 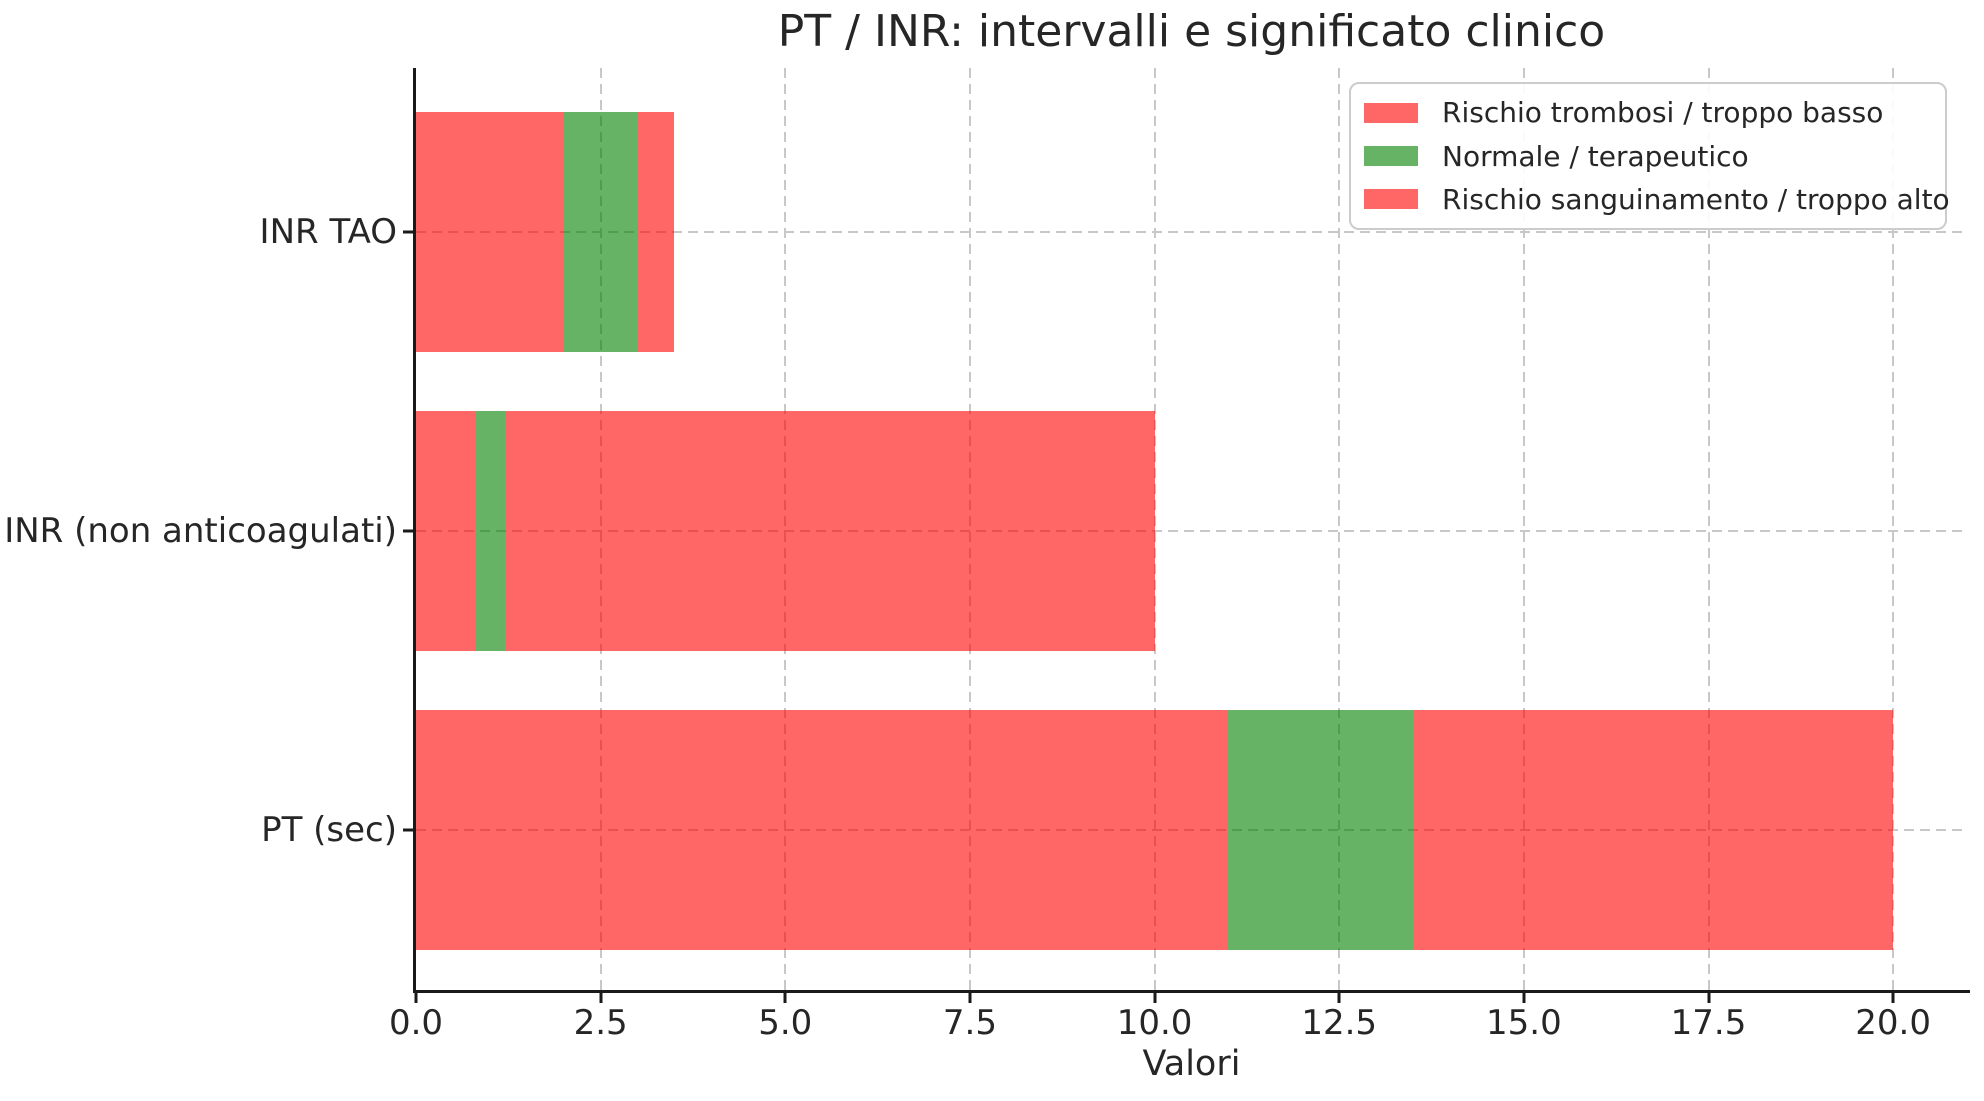 What do you see at coordinates (1696, 199) in the screenshot?
I see `legend-label: Rischio sanguinamento / troppo alto` at bounding box center [1696, 199].